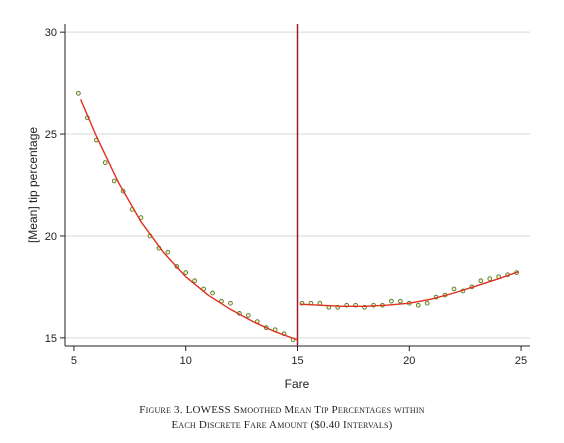 The image size is (564, 443). I want to click on x-tick-label: 20, so click(409, 361).